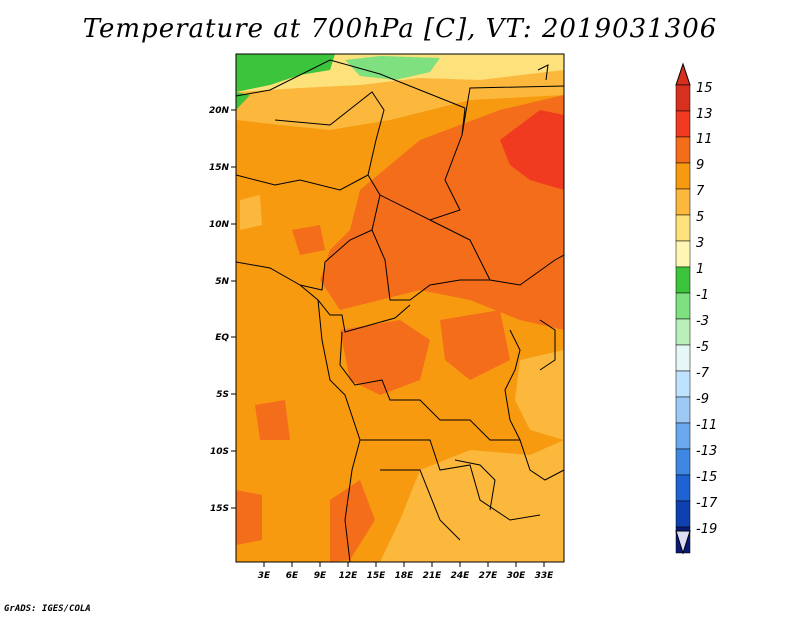 The height and width of the screenshot is (618, 800). What do you see at coordinates (385, 357) in the screenshot?
I see `field-warm-patch-congo` at bounding box center [385, 357].